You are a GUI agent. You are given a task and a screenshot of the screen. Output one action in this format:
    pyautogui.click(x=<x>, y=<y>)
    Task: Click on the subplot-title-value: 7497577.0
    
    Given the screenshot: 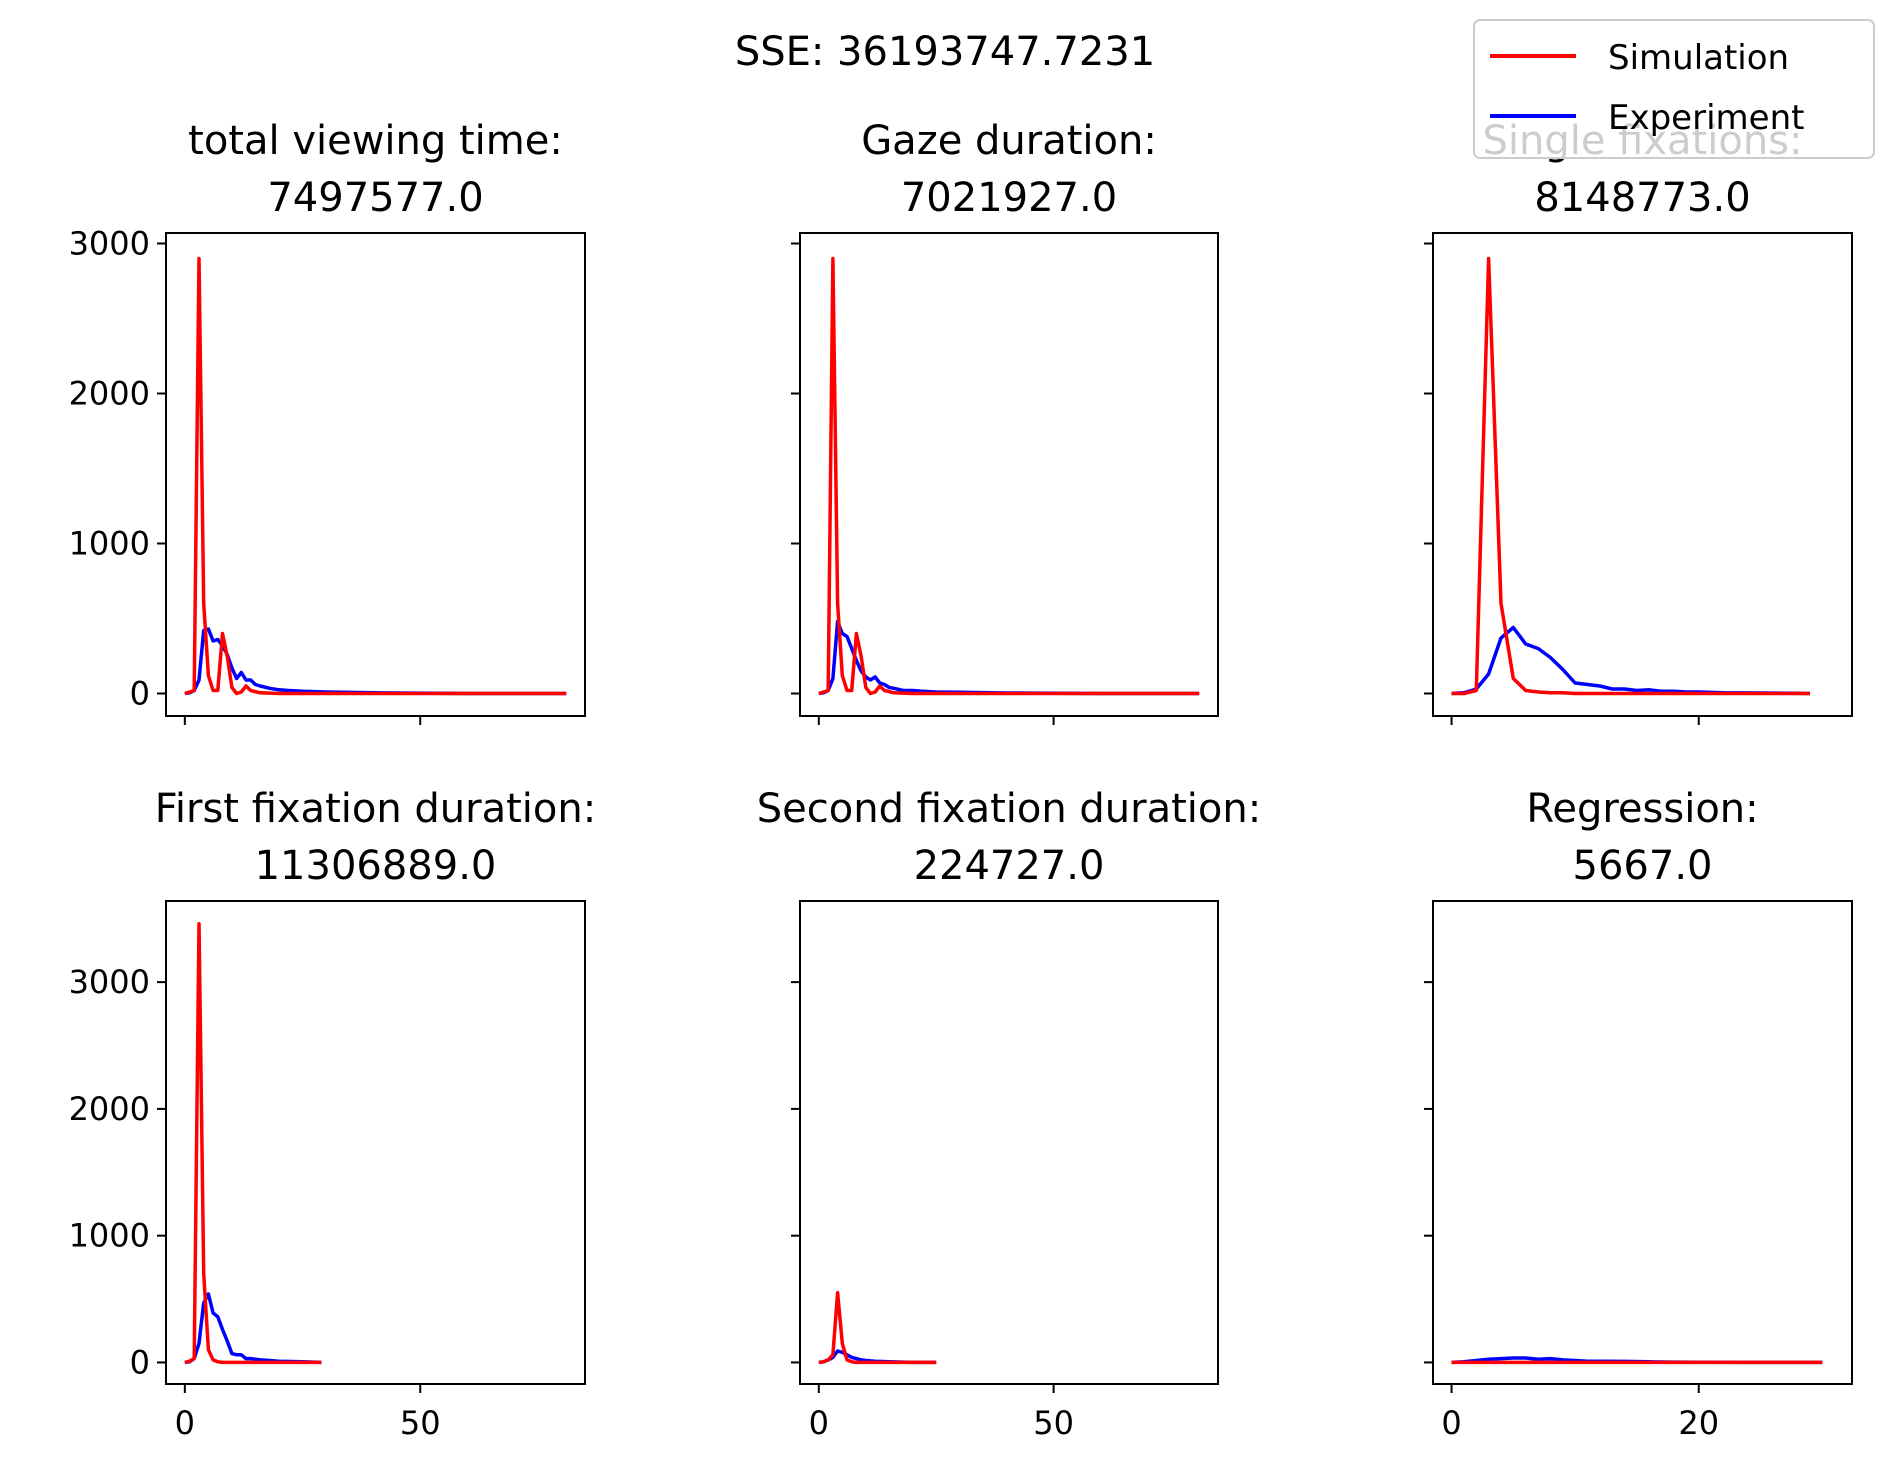 What is the action you would take?
    pyautogui.click(x=375, y=198)
    